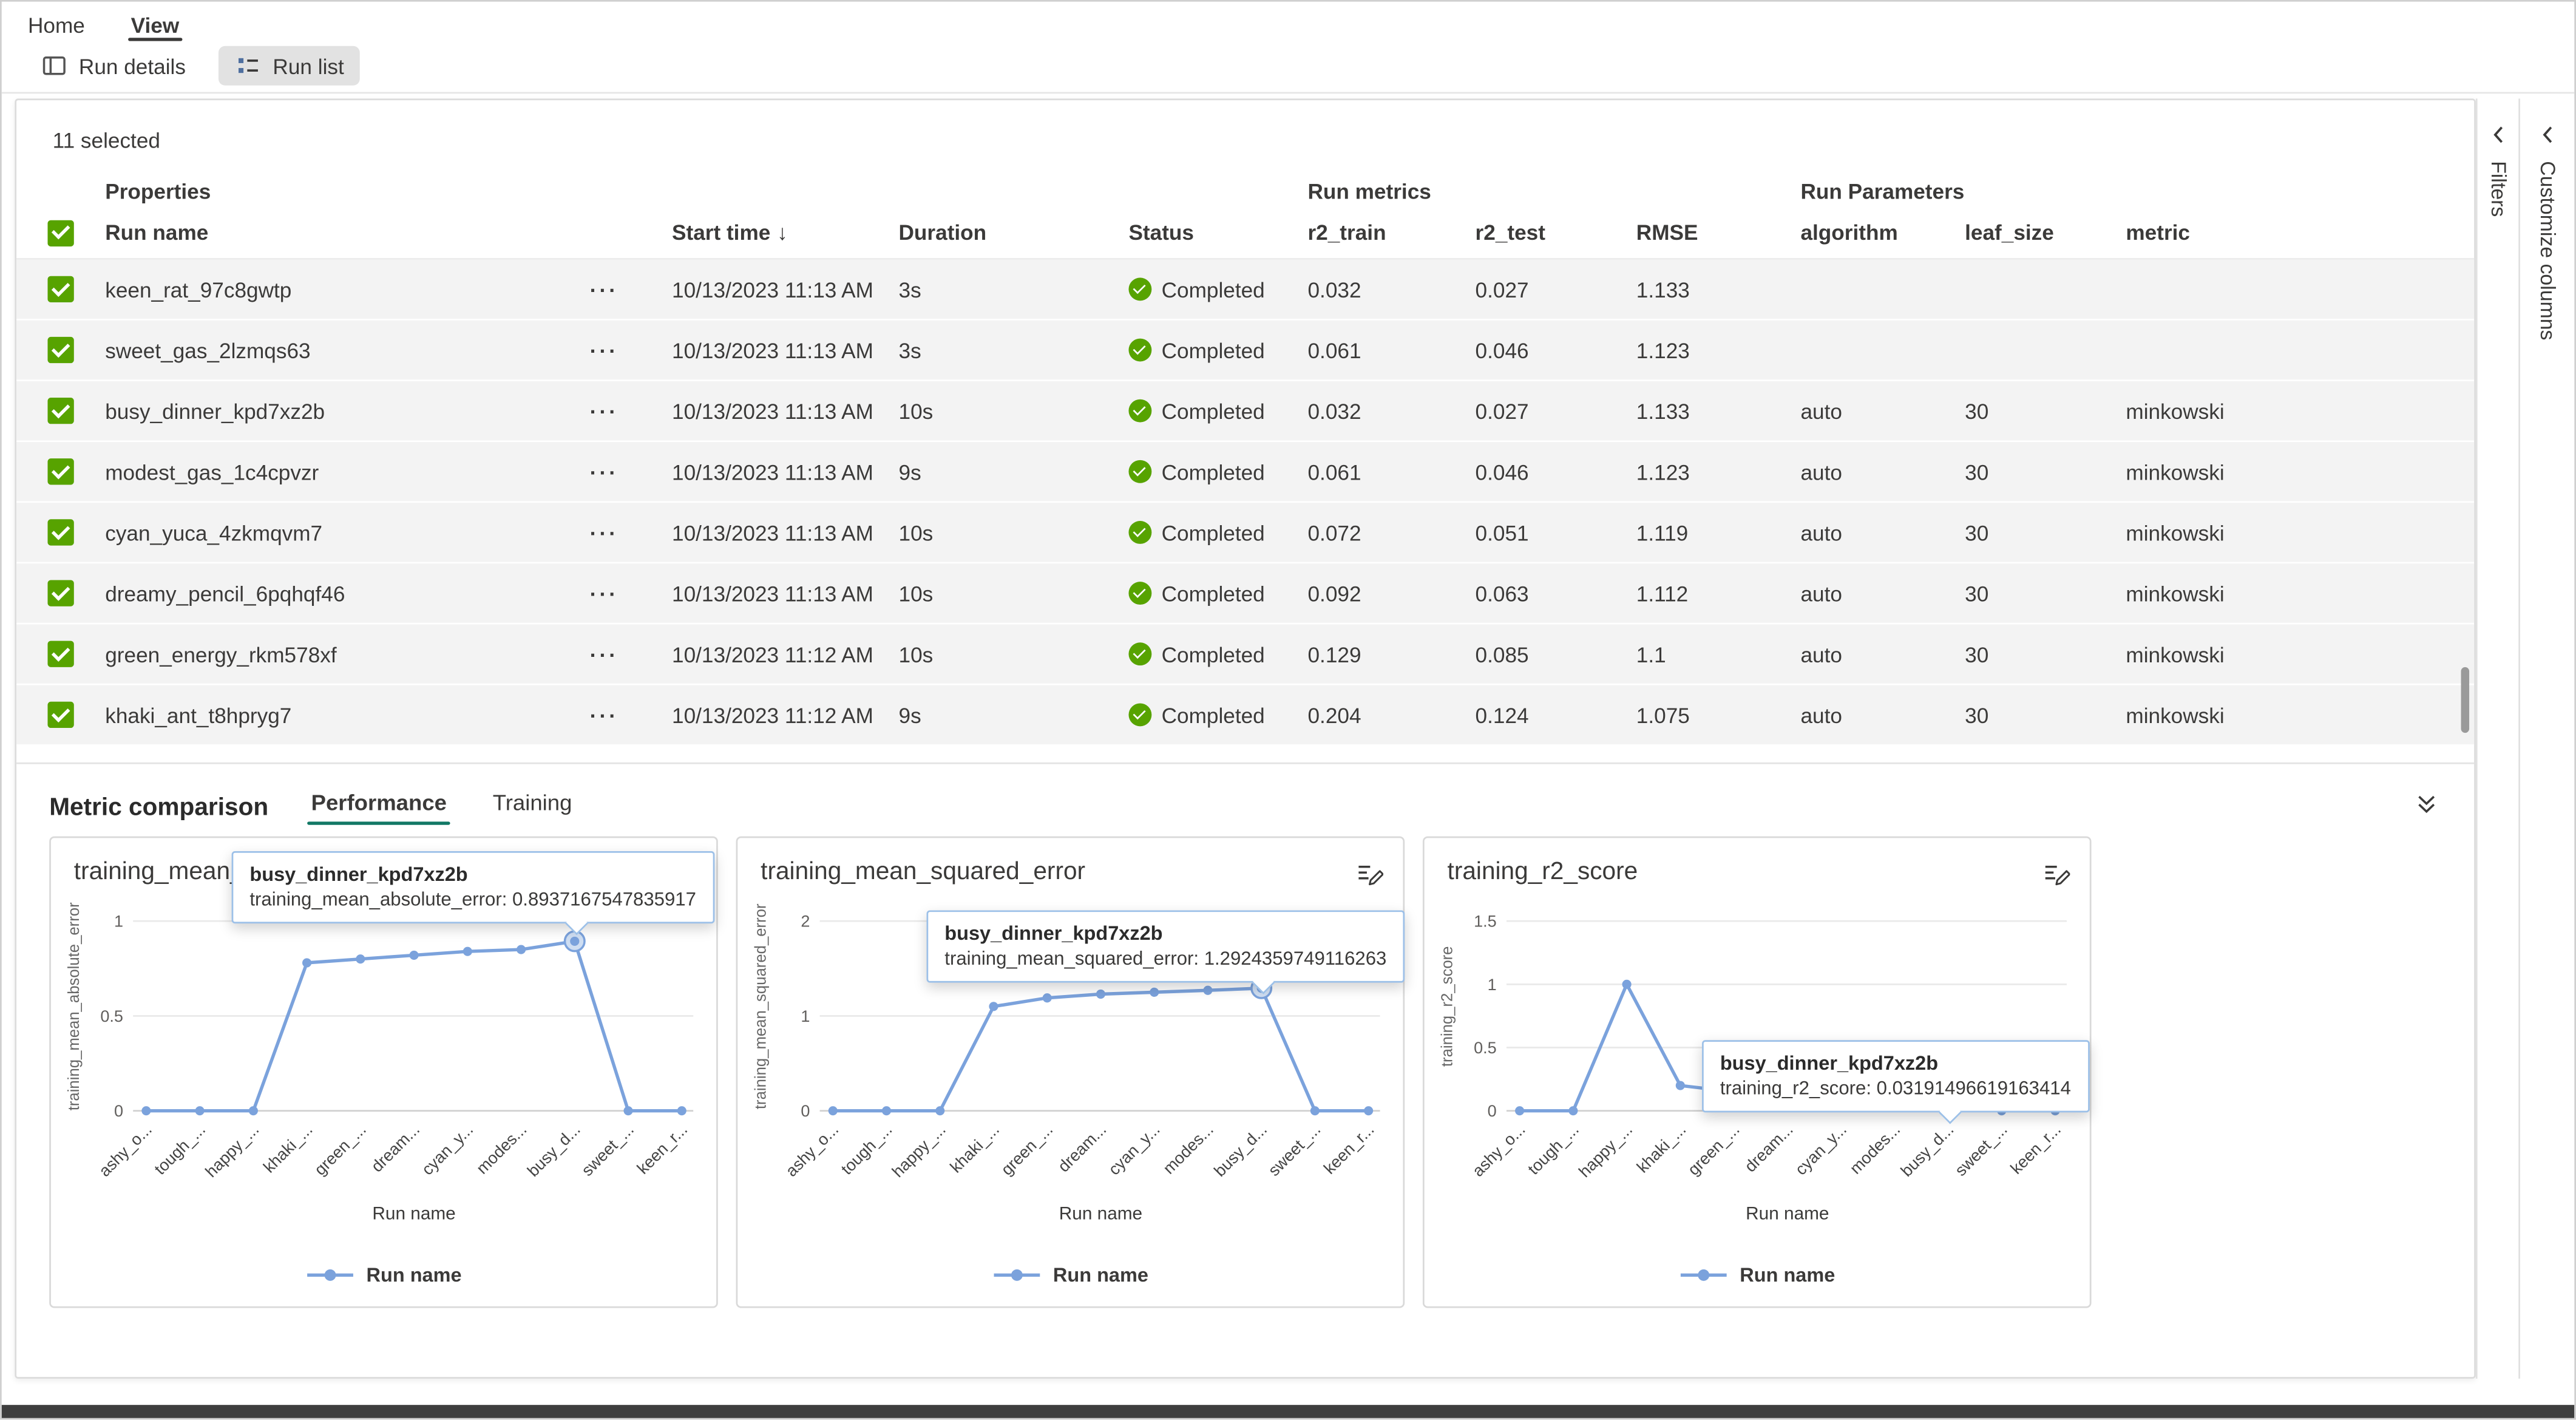 This screenshot has width=2576, height=1420. What do you see at coordinates (785, 232) in the screenshot?
I see `col-start-time: Start time ↓` at bounding box center [785, 232].